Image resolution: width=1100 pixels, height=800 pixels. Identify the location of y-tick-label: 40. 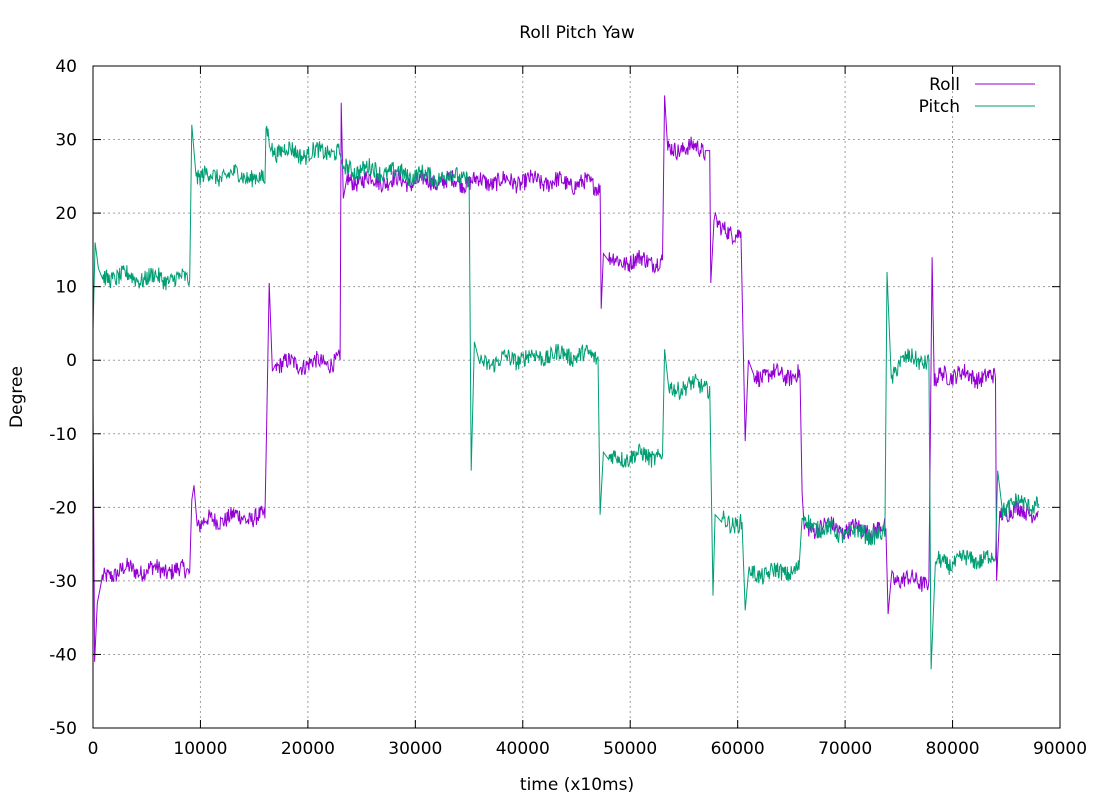
(66, 67).